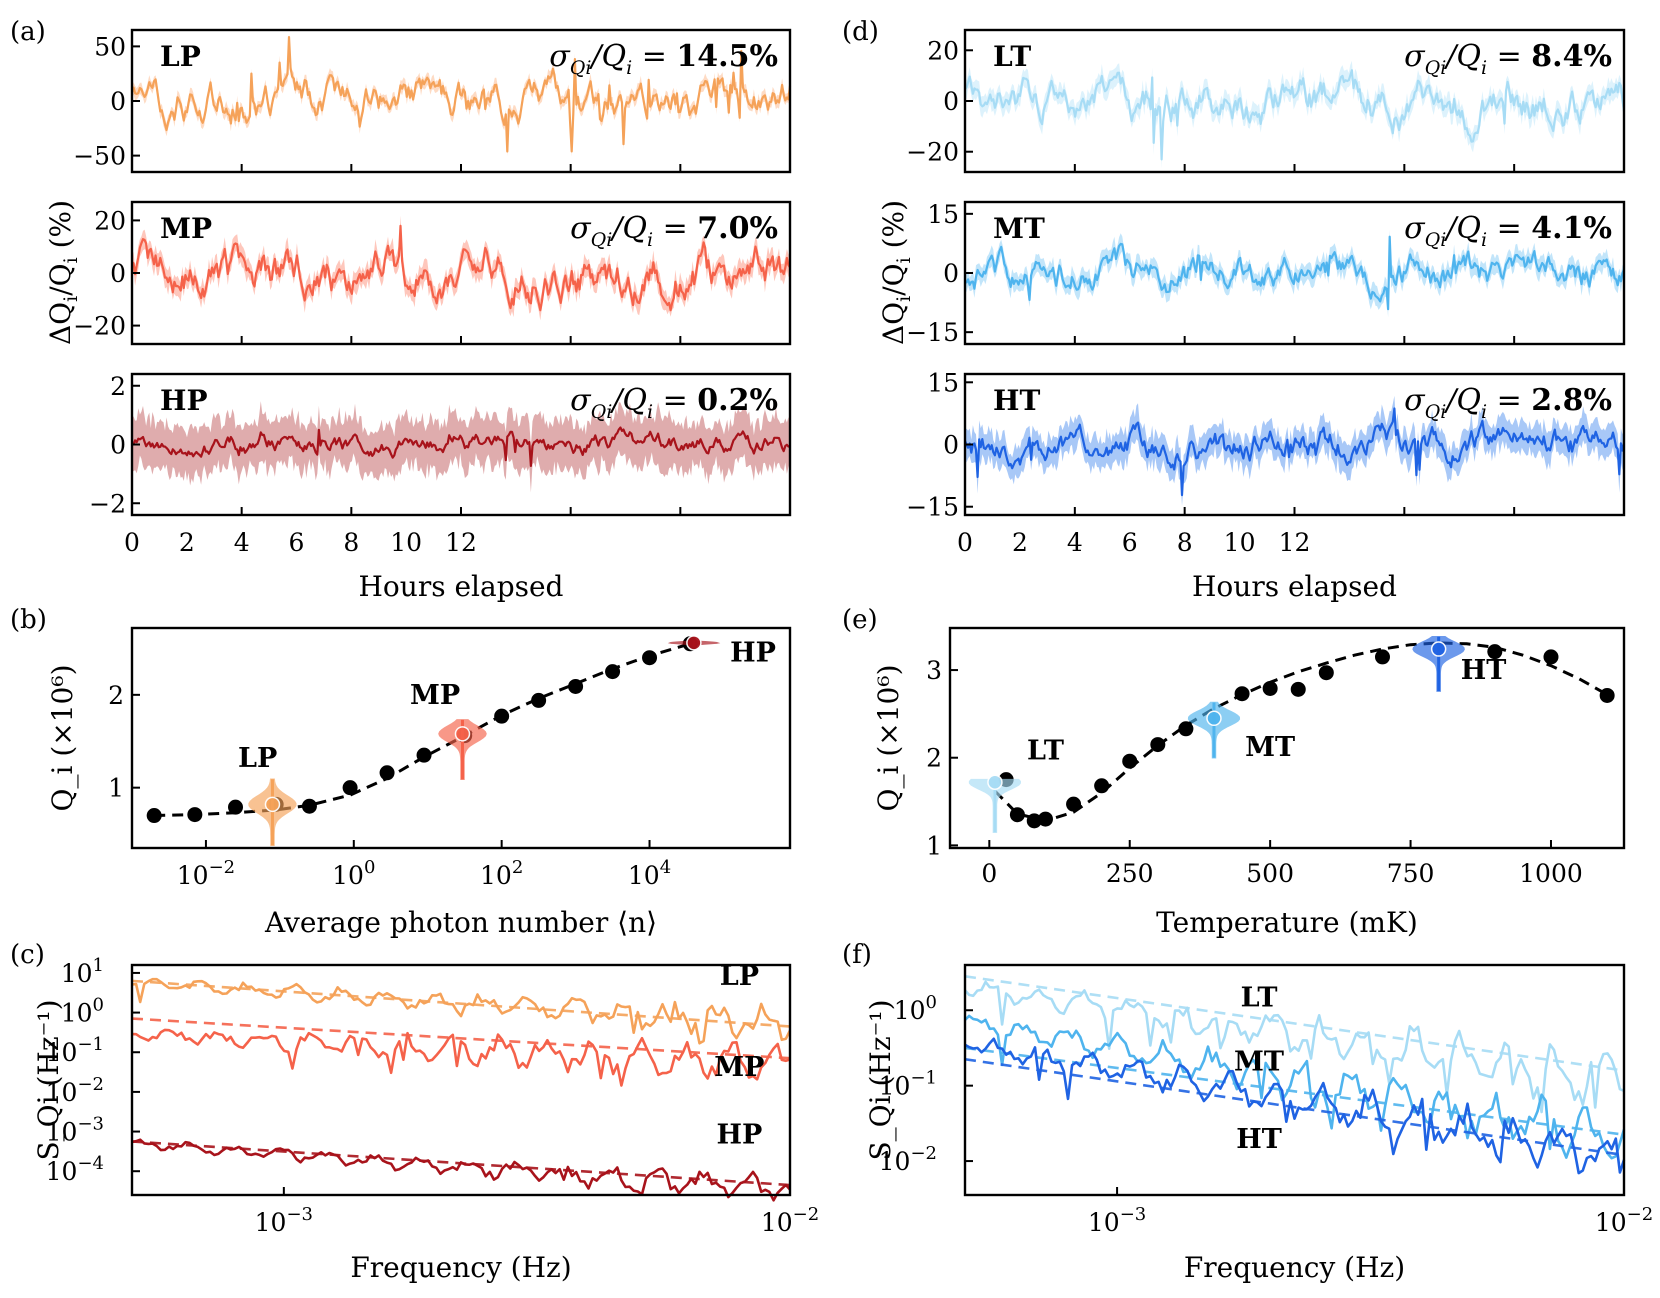 The width and height of the screenshot is (1660, 1298). Describe the element at coordinates (1270, 747) in the screenshot. I see `violin-label: MT` at that location.